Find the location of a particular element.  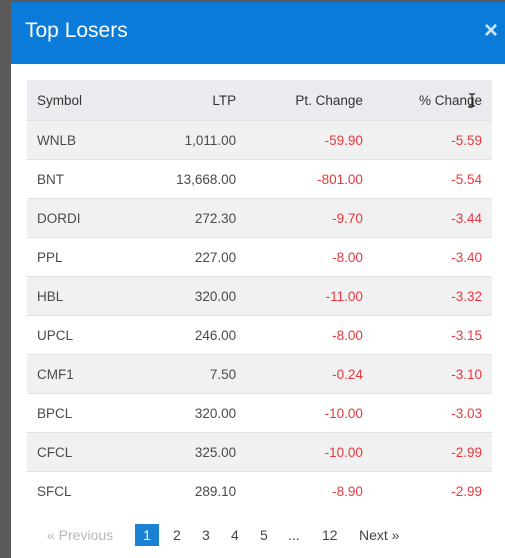

table-row: HBL 320.00 -11.00 -3.32 is located at coordinates (259, 296).